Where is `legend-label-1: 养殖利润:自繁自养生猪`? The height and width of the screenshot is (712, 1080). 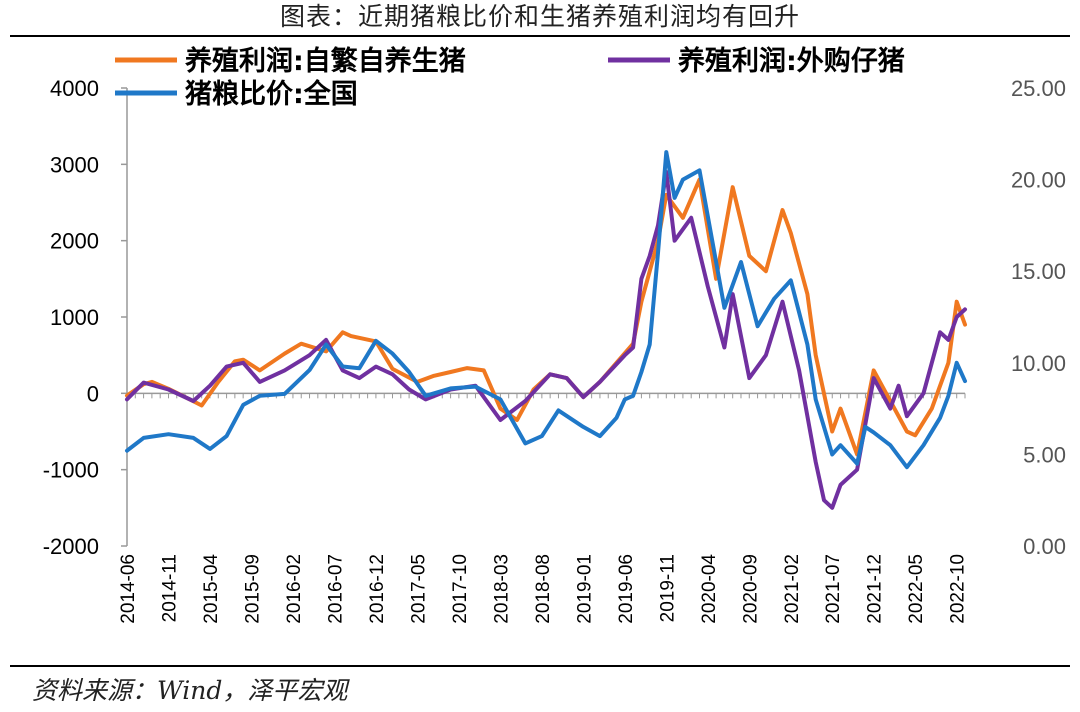
legend-label-1: 养殖利润:自繁自养生猪 is located at coordinates (325, 61).